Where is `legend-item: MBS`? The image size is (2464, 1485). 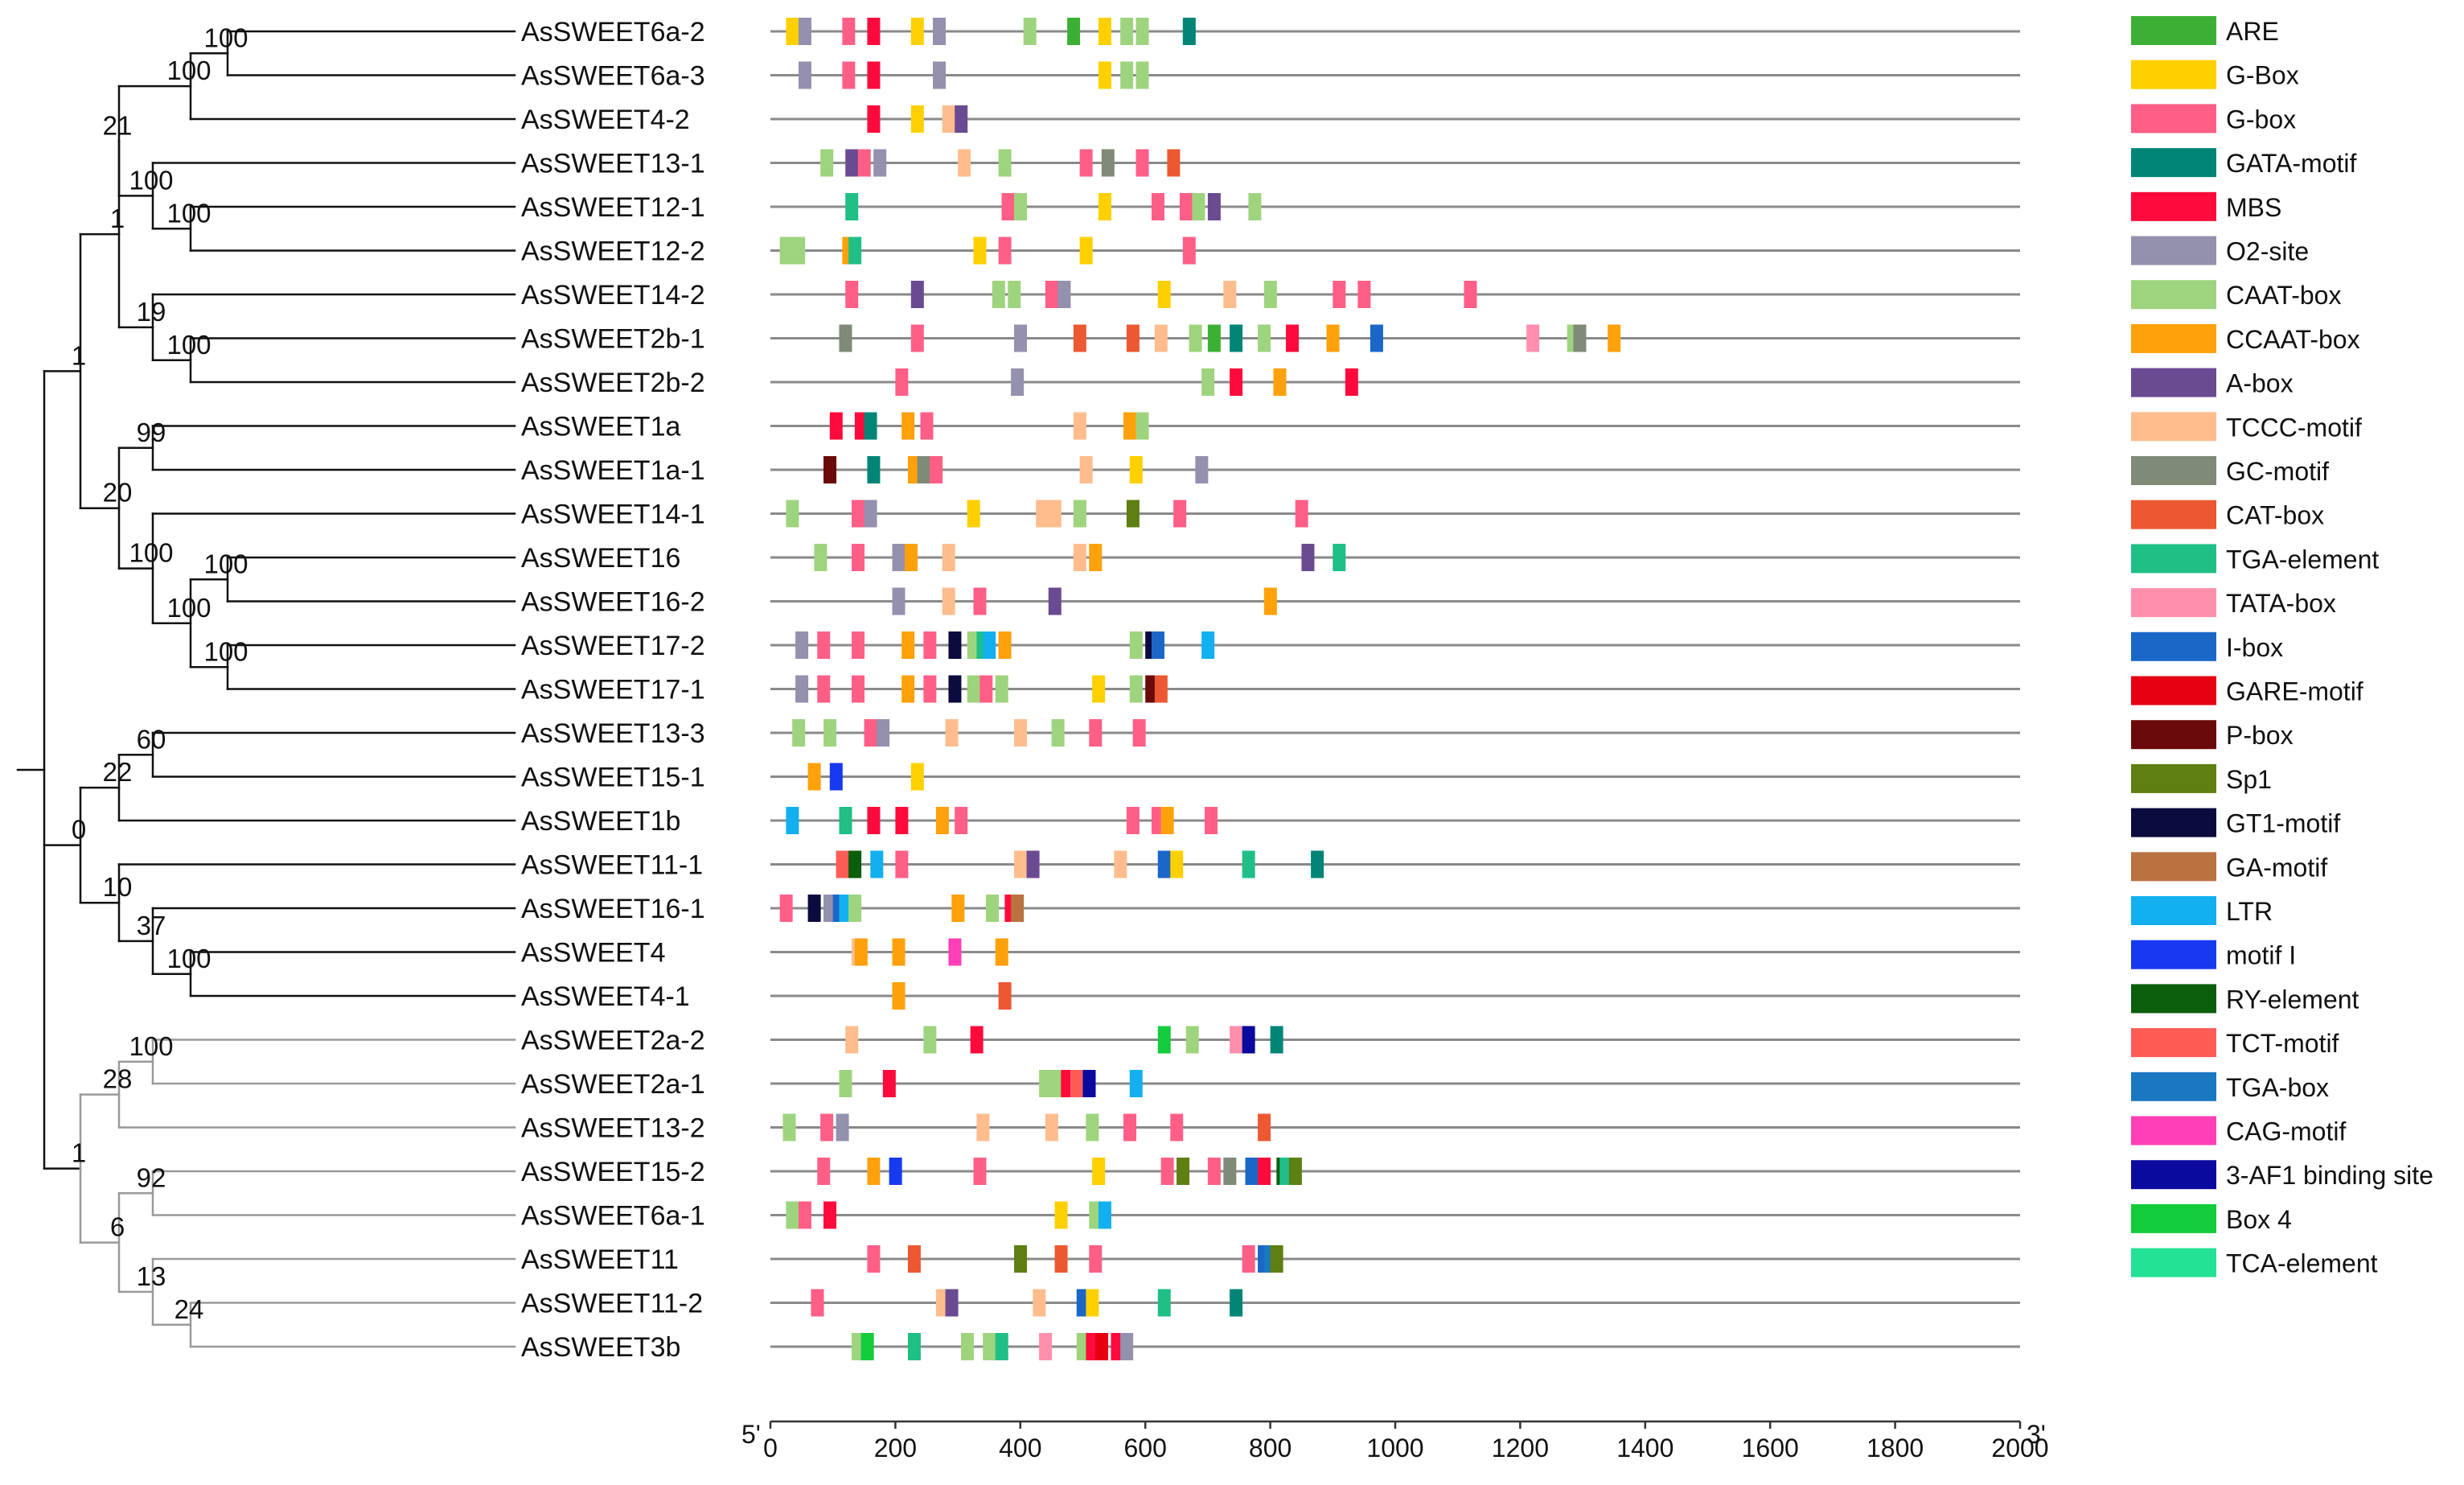
legend-item: MBS is located at coordinates (2206, 206).